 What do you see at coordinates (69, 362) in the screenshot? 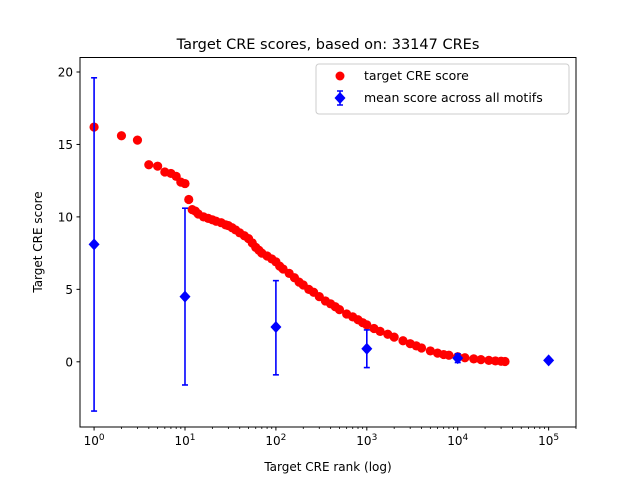
I see `y-tick-label: 0` at bounding box center [69, 362].